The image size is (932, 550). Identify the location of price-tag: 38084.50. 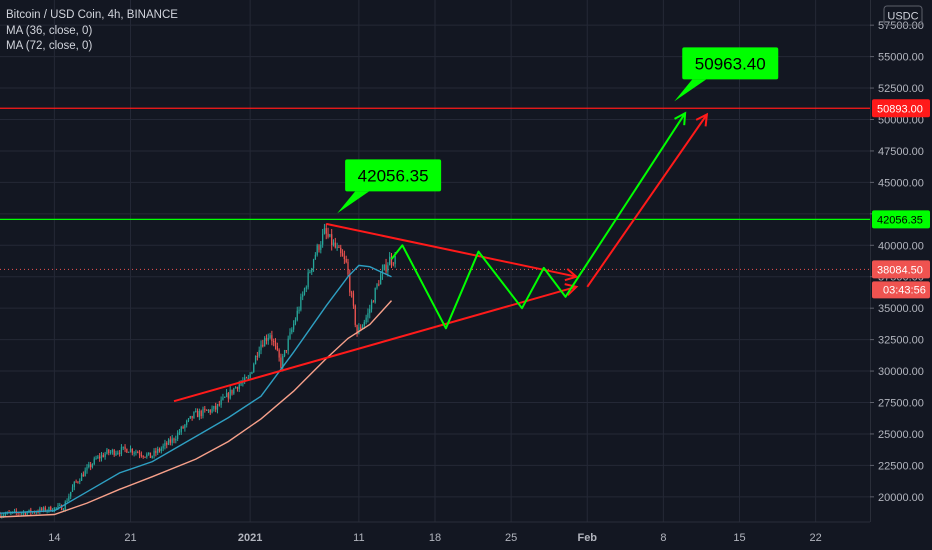
(901, 269).